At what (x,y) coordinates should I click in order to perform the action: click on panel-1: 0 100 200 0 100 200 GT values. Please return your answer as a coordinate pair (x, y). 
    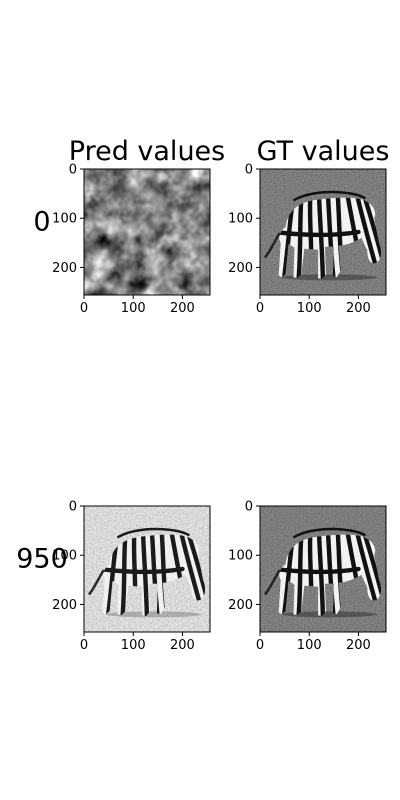
    Looking at the image, I should click on (308, 226).